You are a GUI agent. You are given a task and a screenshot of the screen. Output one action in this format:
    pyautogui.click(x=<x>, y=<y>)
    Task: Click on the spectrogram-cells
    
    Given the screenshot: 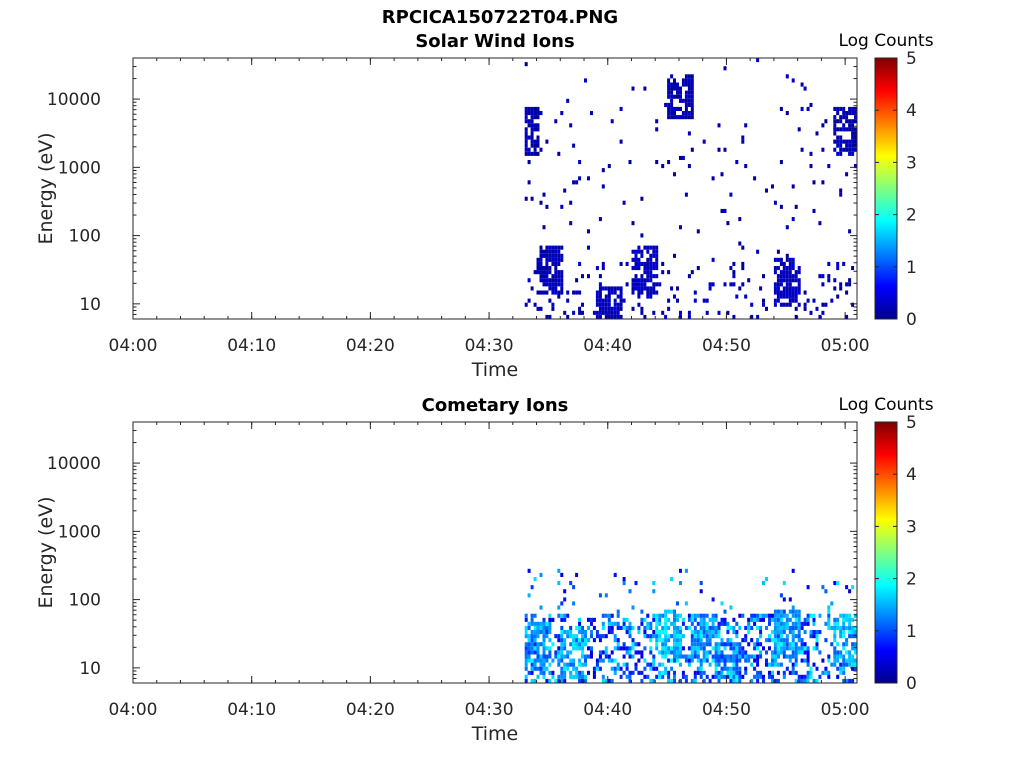 What is the action you would take?
    pyautogui.click(x=690, y=625)
    